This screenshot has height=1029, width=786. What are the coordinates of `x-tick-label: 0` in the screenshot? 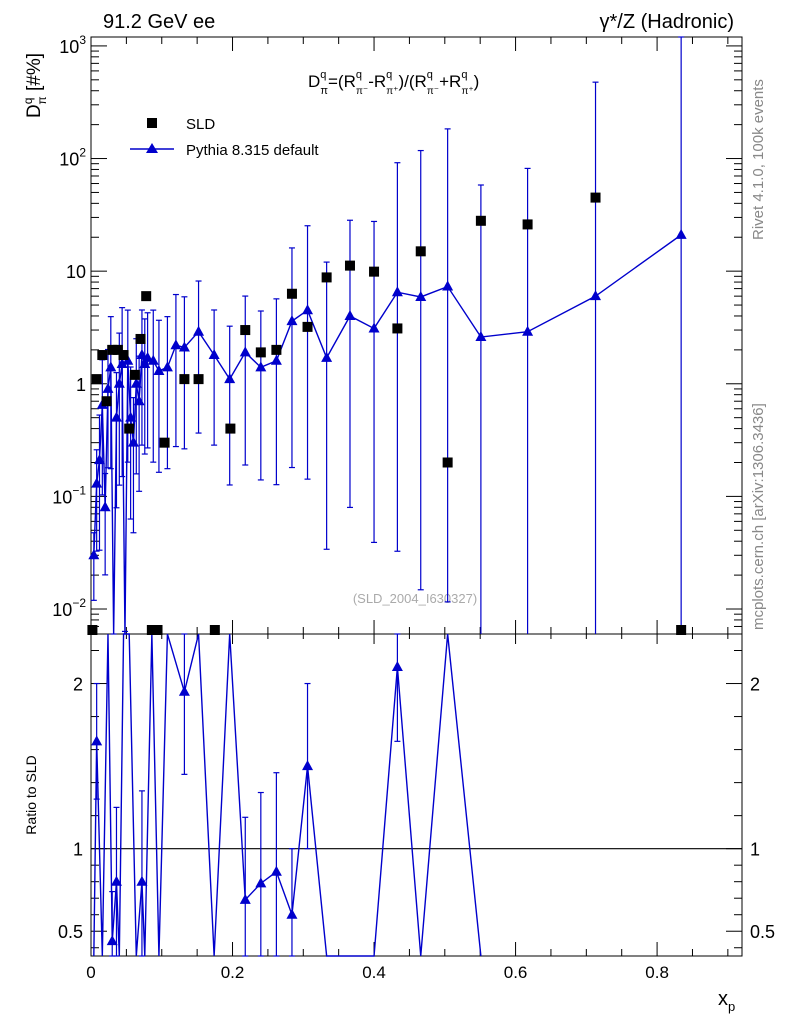 It's located at (90, 972).